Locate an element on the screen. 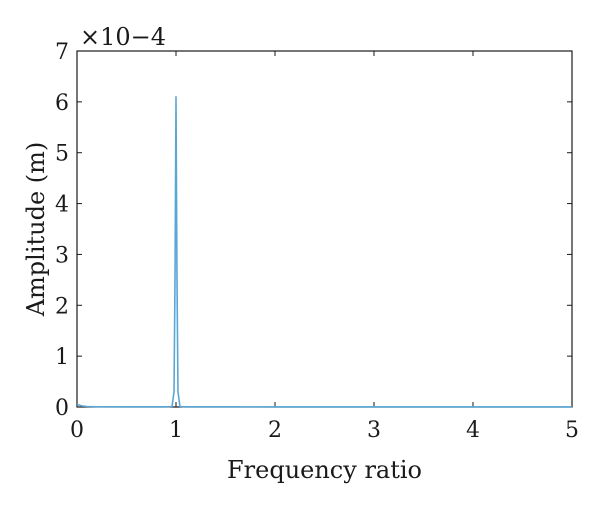 This screenshot has height=509, width=600. y-axis-multiplier: ×10−4 is located at coordinates (123, 37).